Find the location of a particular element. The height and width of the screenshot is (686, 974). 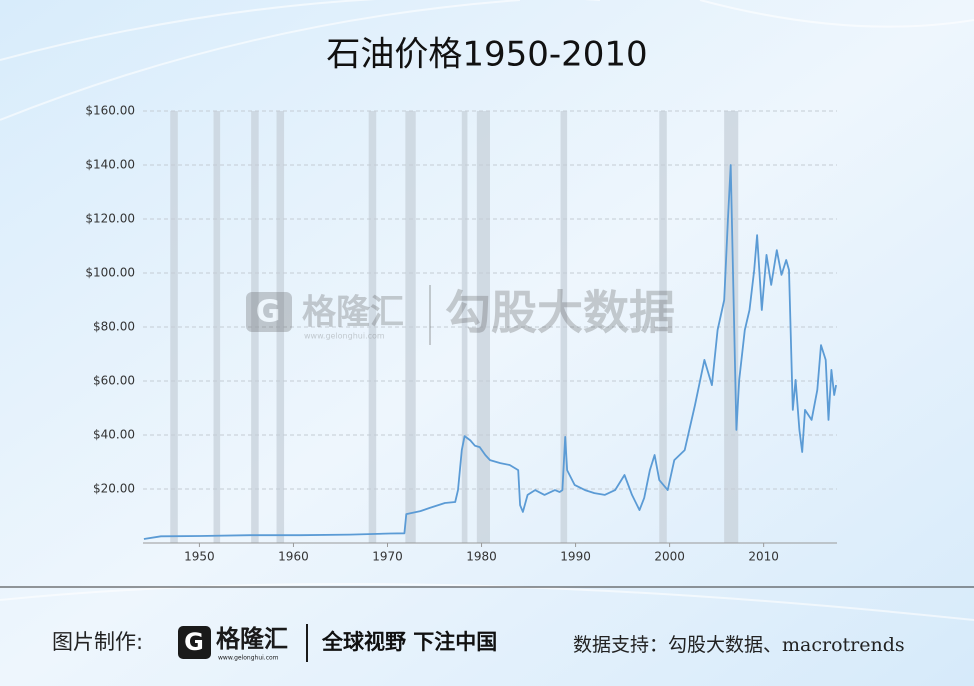

footer-brand: 格隆汇 is located at coordinates (252, 639).